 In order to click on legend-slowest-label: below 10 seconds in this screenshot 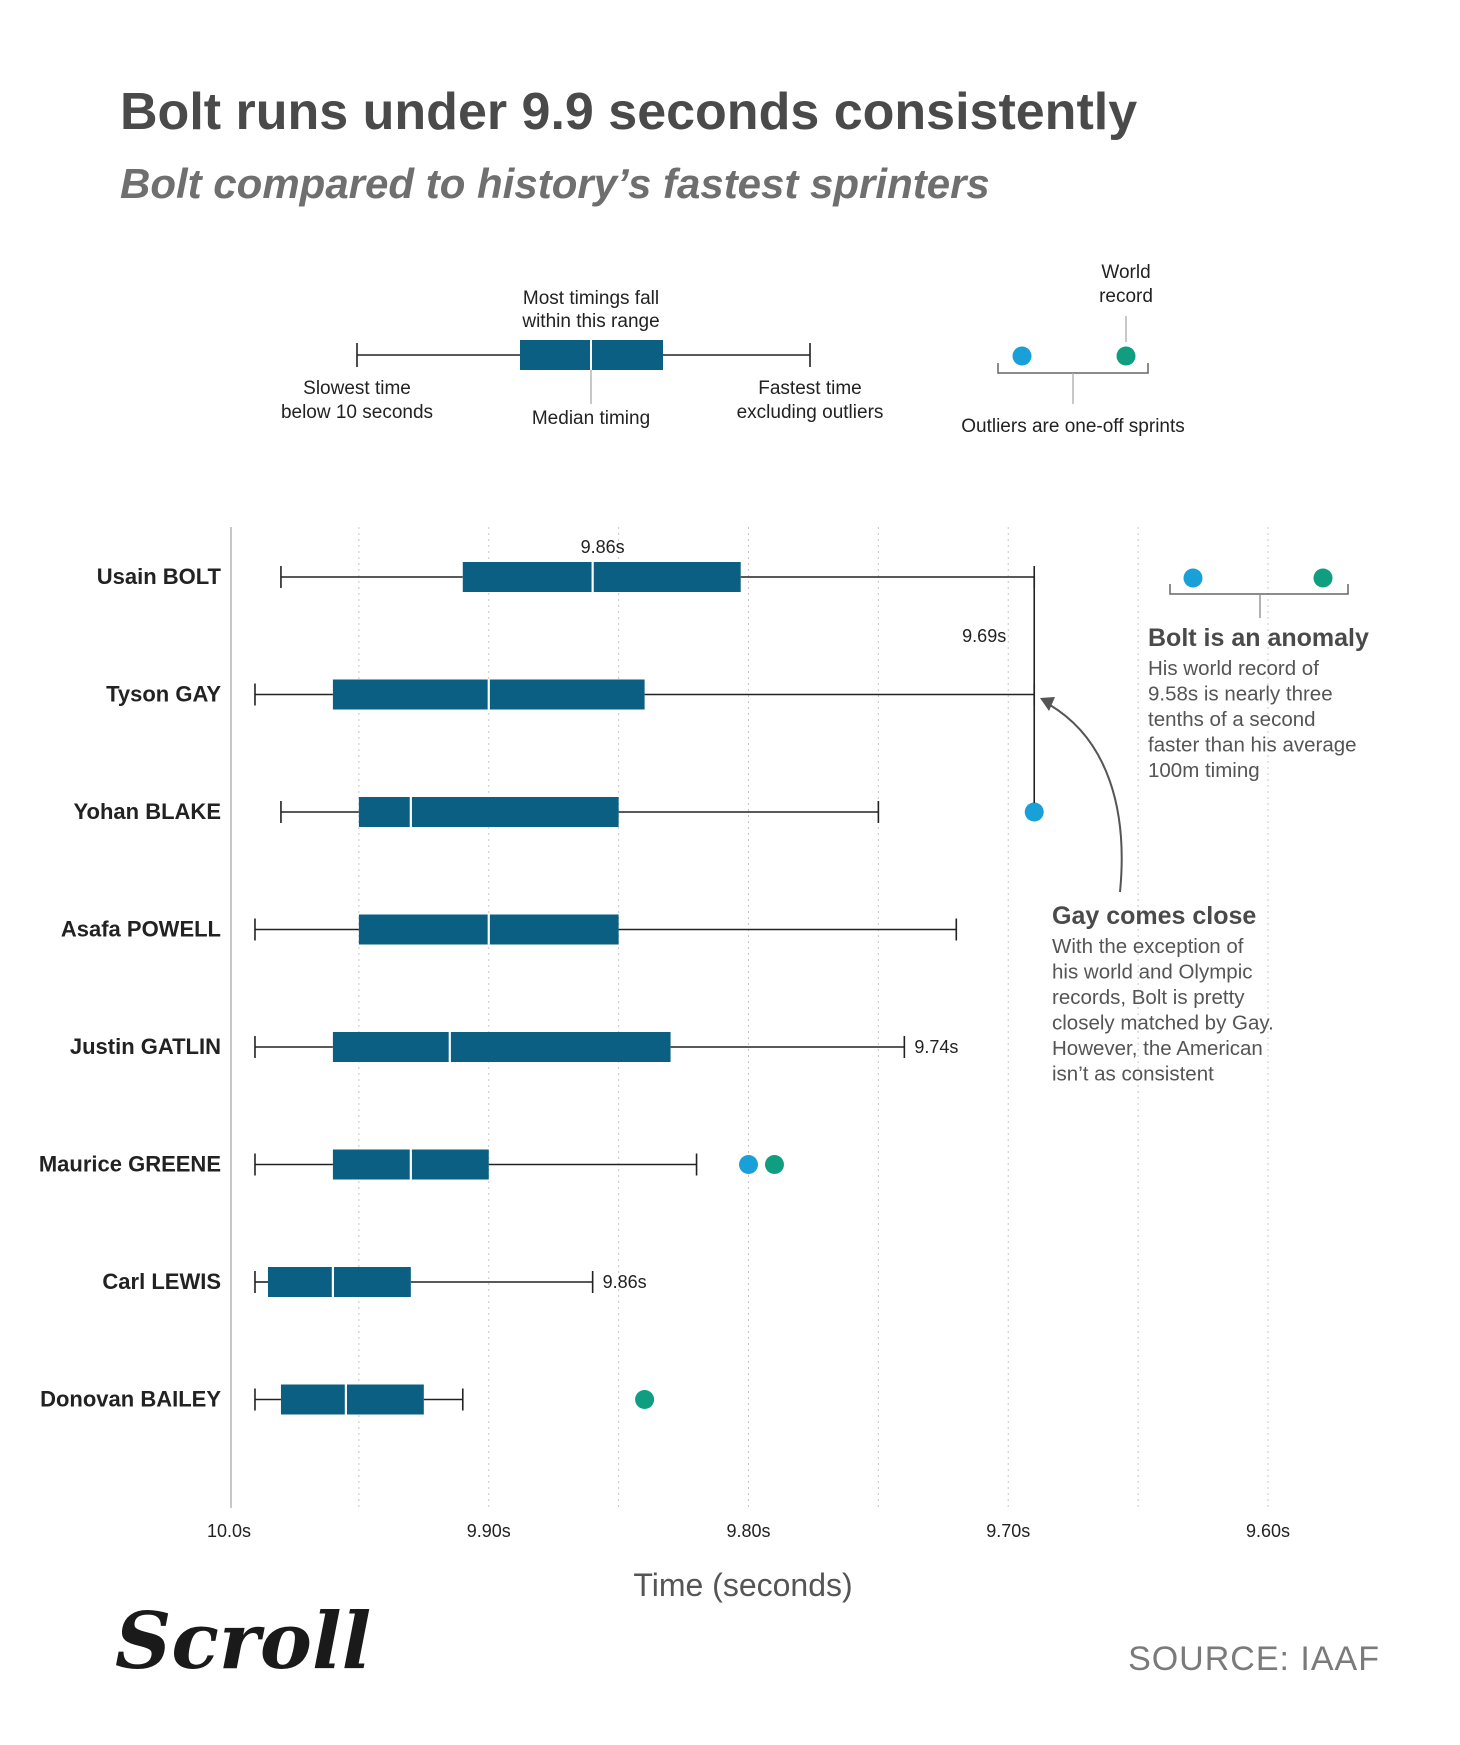, I will do `click(357, 412)`.